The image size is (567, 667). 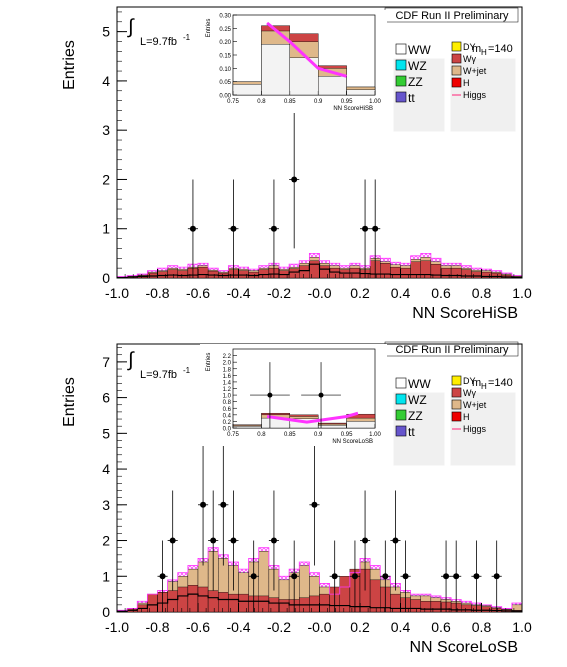 I want to click on legend-left-box, so click(x=419, y=429).